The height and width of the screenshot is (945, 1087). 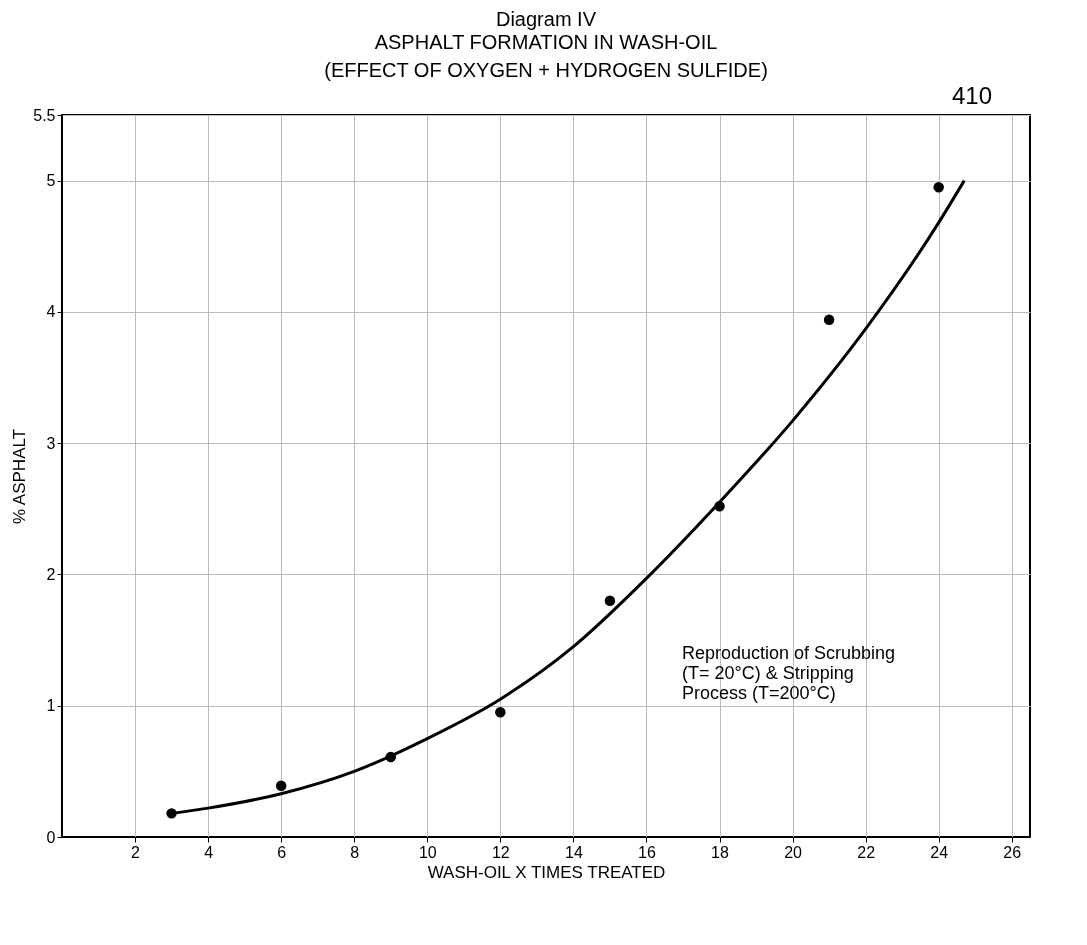 What do you see at coordinates (500, 852) in the screenshot?
I see `x-tick-label: 12` at bounding box center [500, 852].